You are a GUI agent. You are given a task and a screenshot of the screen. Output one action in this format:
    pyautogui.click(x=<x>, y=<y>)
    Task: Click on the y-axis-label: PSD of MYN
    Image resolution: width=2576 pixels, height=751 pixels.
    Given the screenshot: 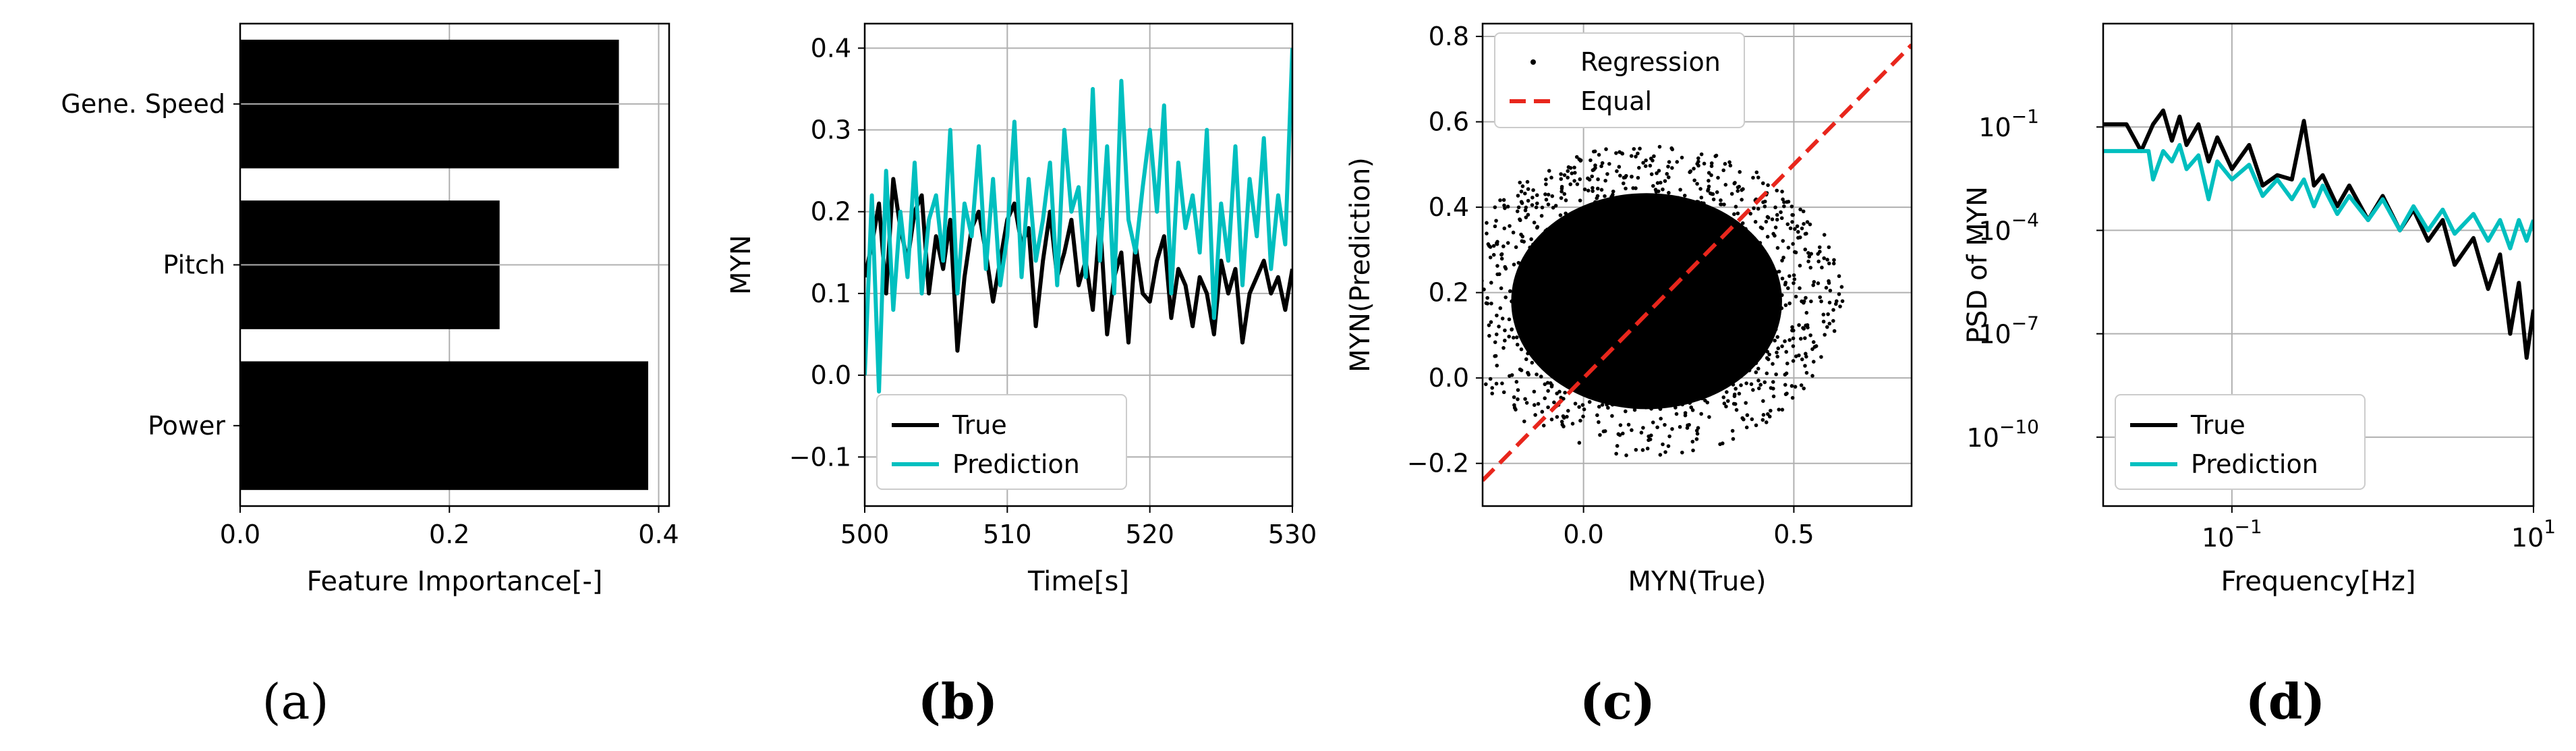 What is the action you would take?
    pyautogui.click(x=1977, y=264)
    